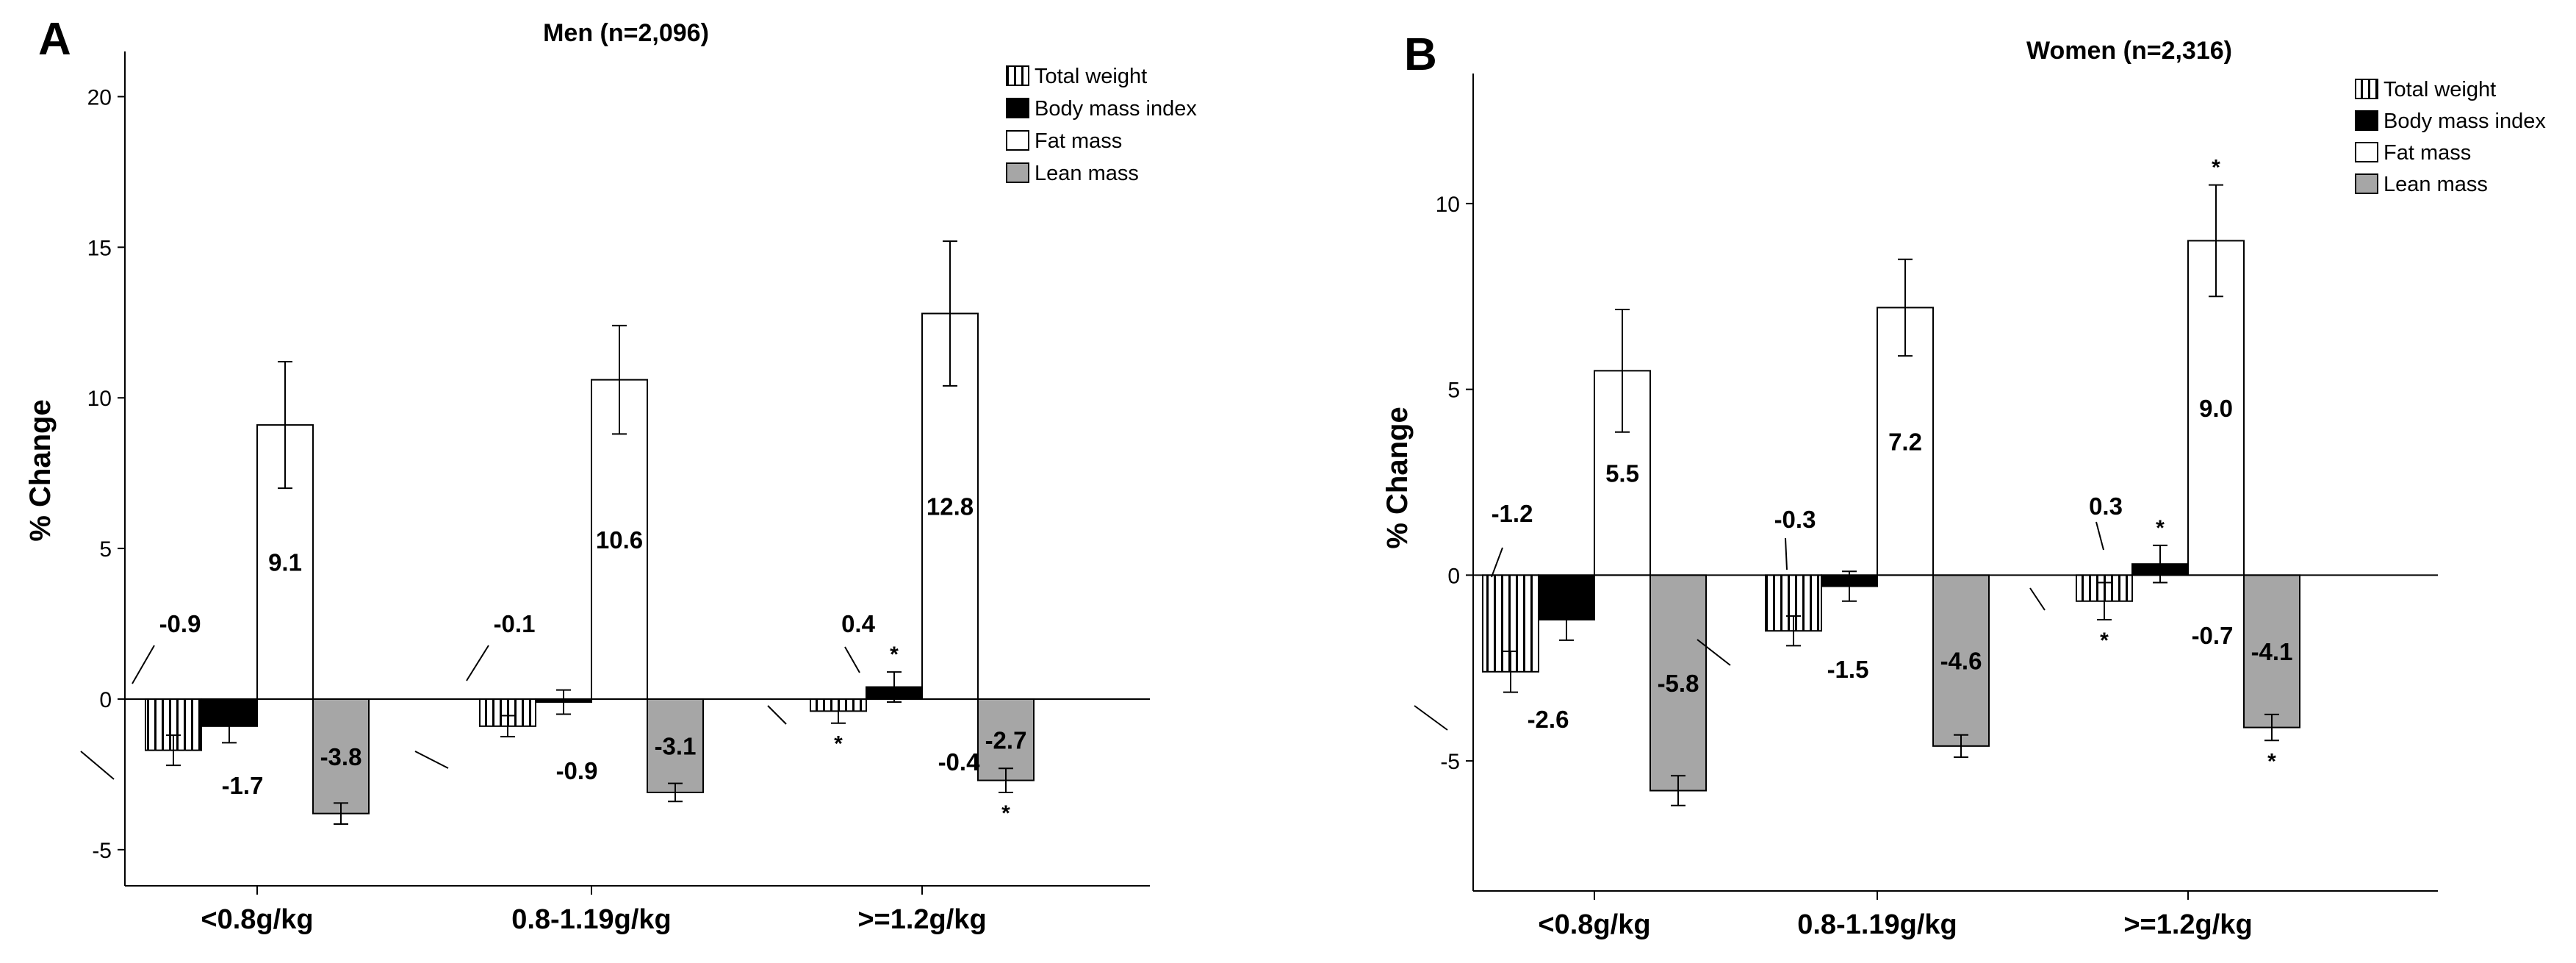 The image size is (2576, 963). I want to click on panel-letter: A, so click(55, 39).